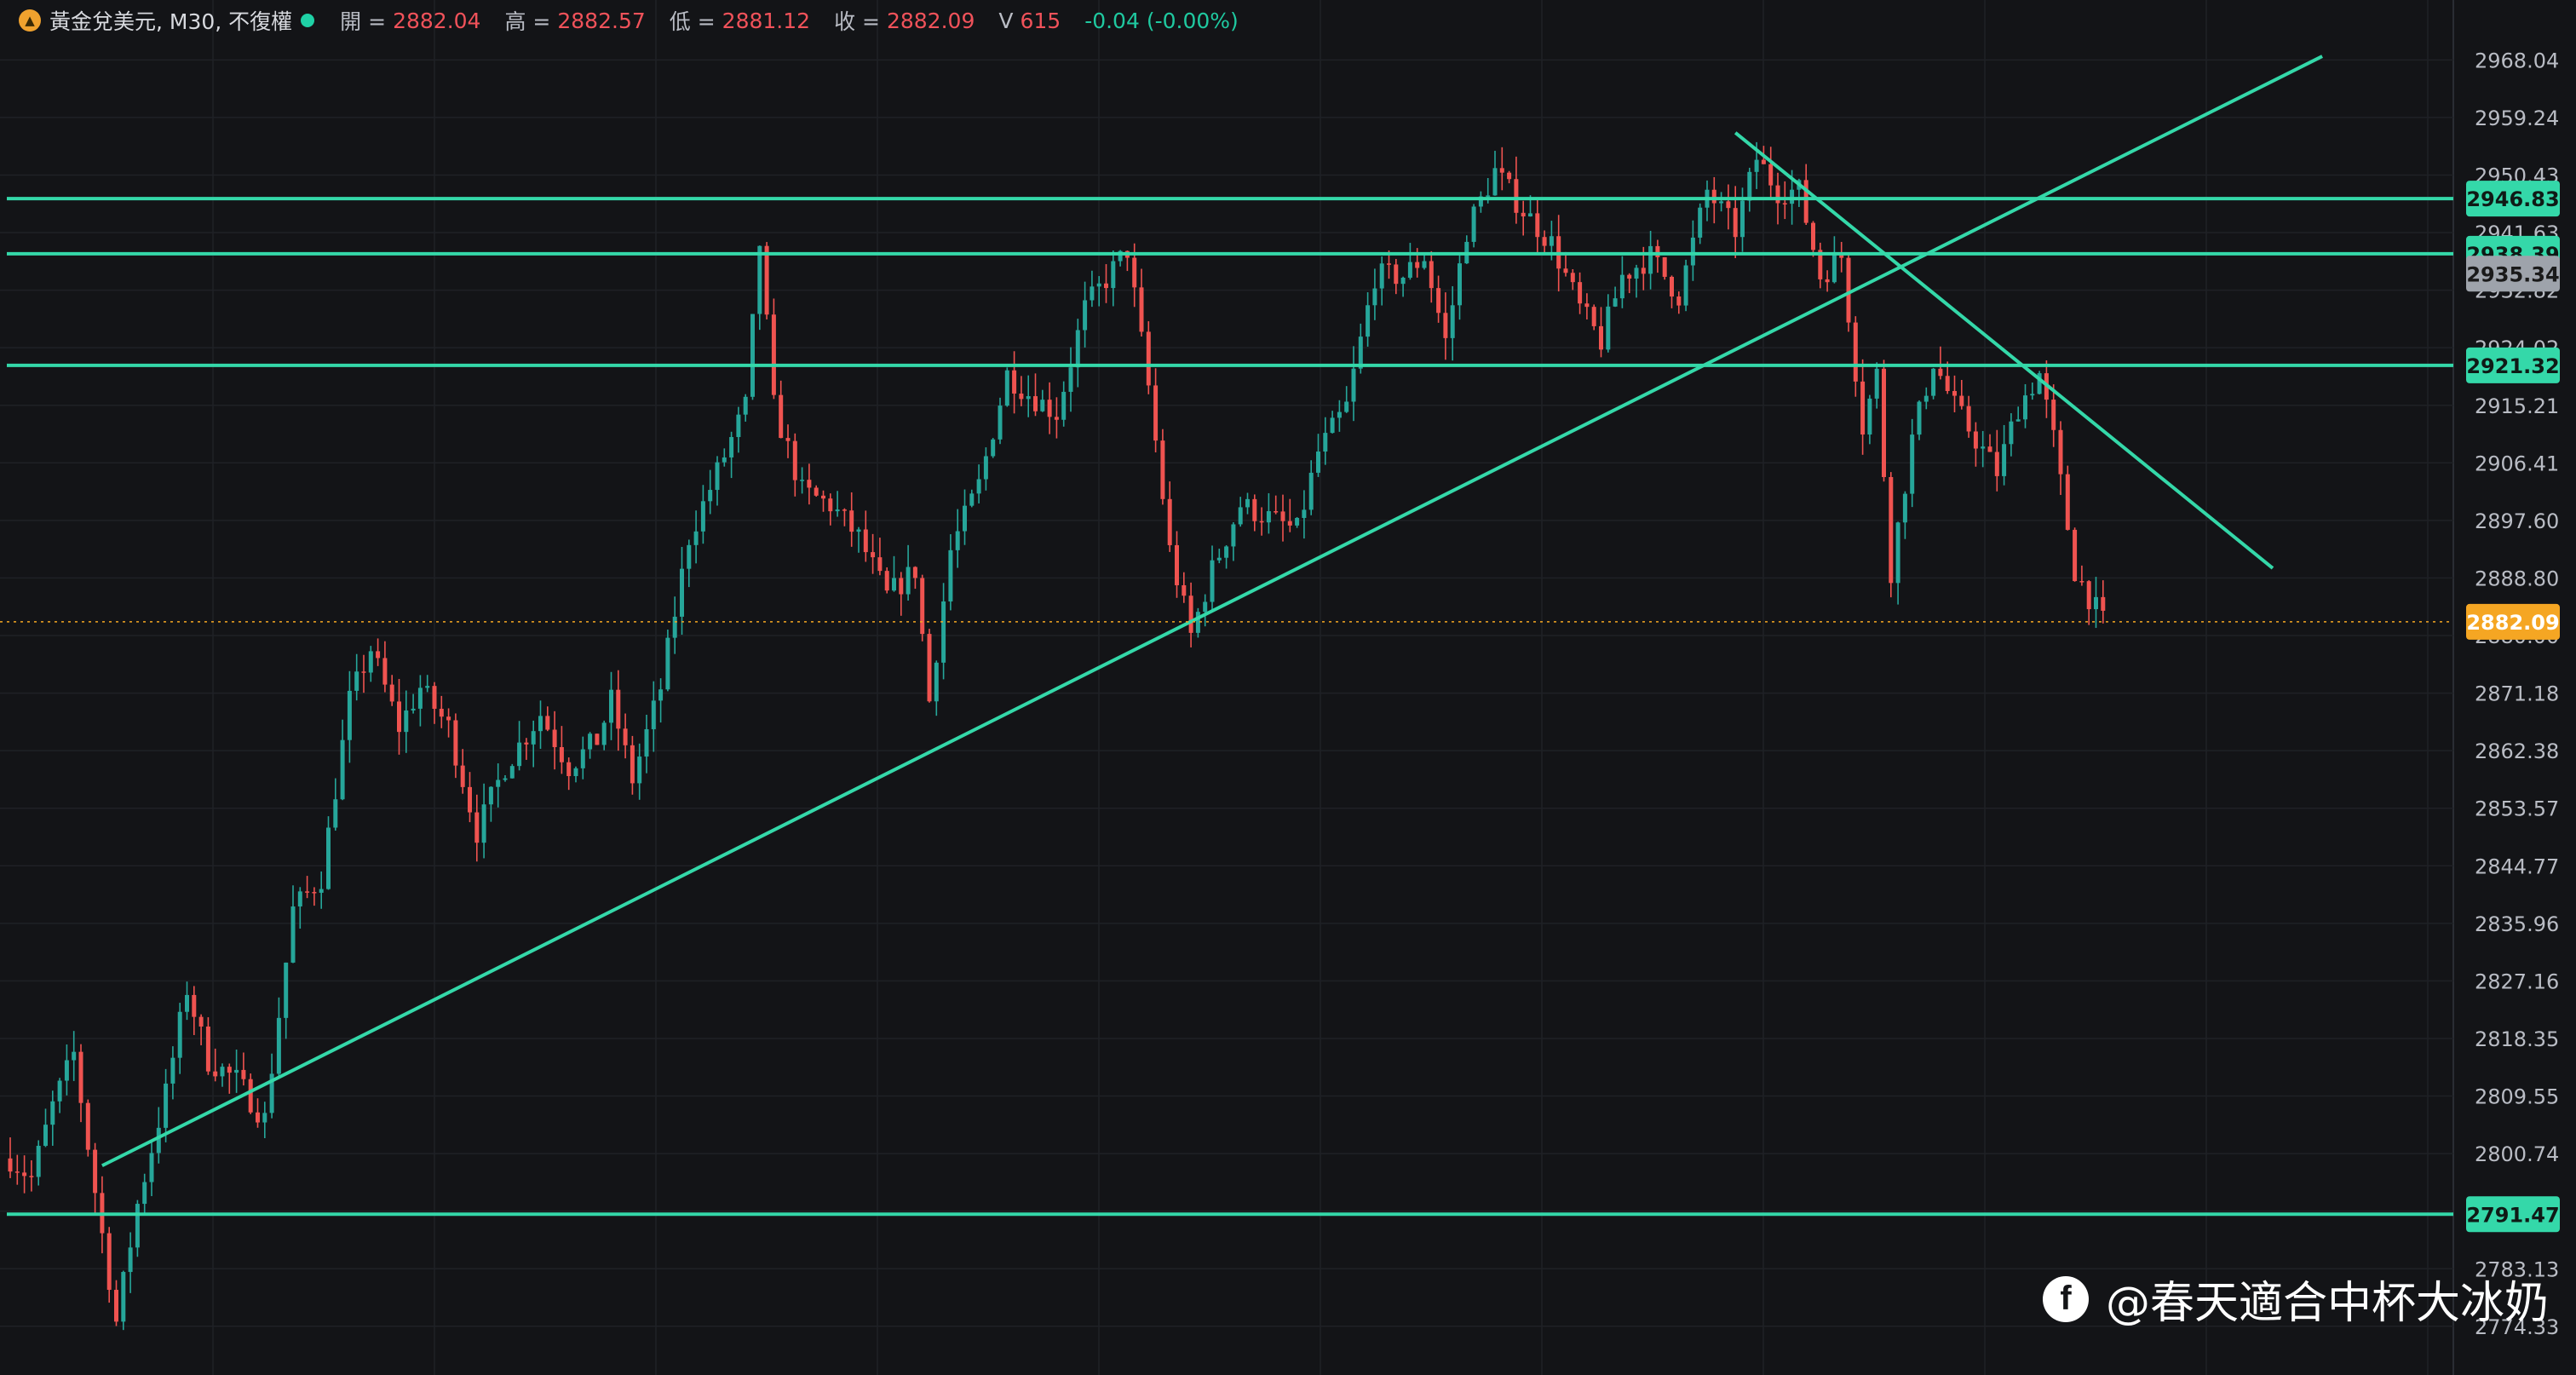 The width and height of the screenshot is (2576, 1375). Describe the element at coordinates (437, 20) in the screenshot. I see `open-value: 2882.04` at that location.